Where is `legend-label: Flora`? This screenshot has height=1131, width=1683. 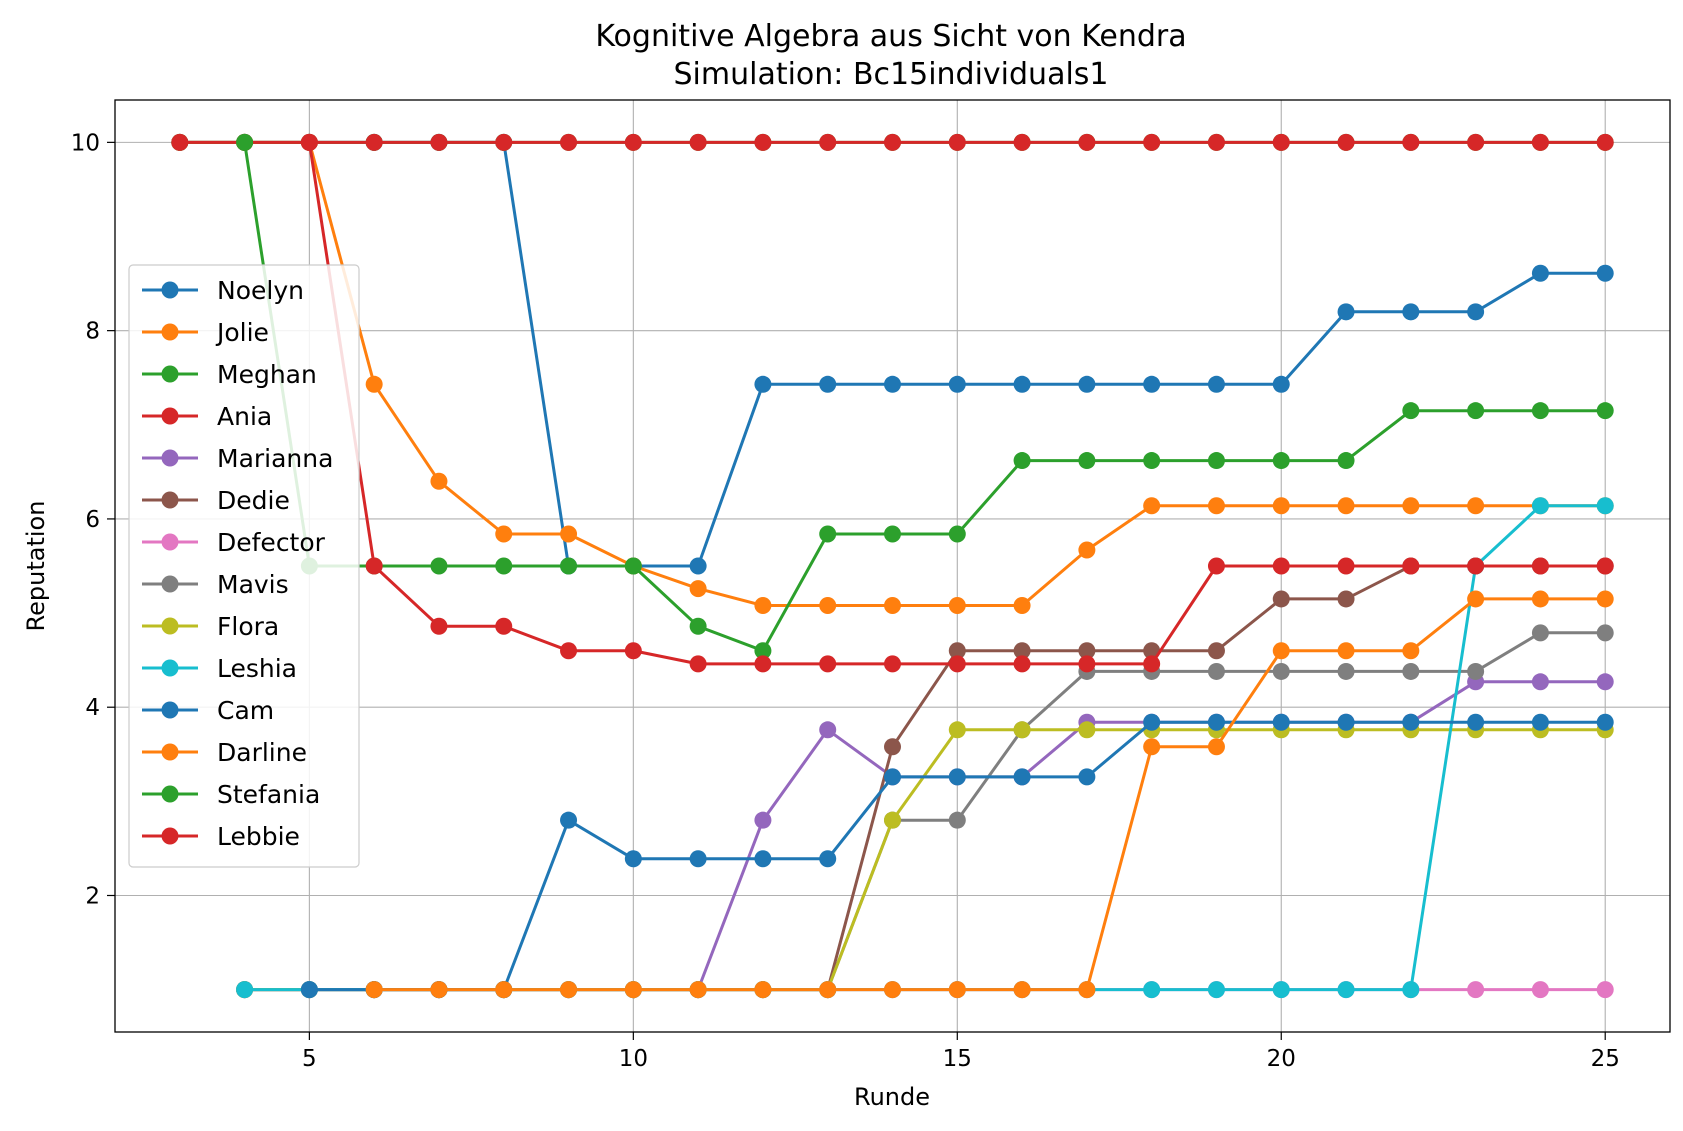
legend-label: Flora is located at coordinates (248, 626).